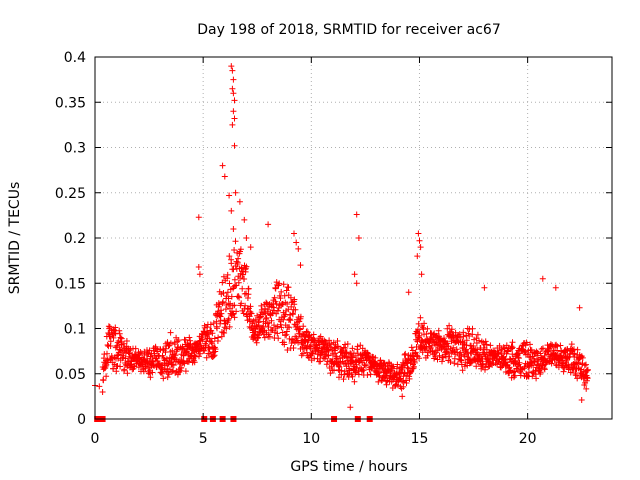 The width and height of the screenshot is (640, 480). I want to click on x-tick-label: 5, so click(203, 439).